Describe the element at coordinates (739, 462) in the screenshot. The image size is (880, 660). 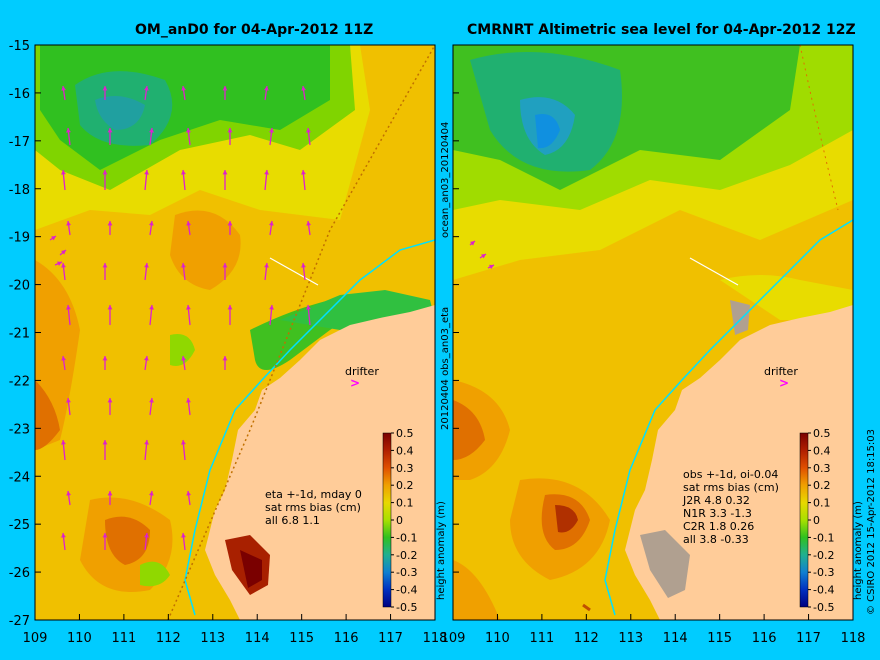
I see `right-land` at that location.